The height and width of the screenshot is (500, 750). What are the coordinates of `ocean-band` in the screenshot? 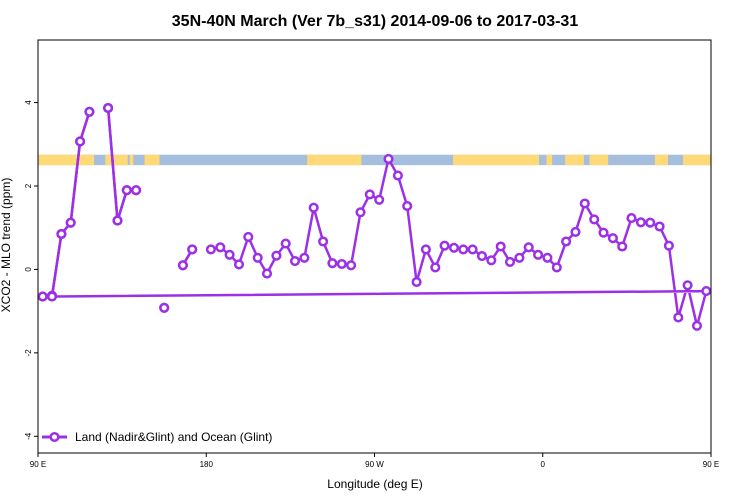 It's located at (374, 160).